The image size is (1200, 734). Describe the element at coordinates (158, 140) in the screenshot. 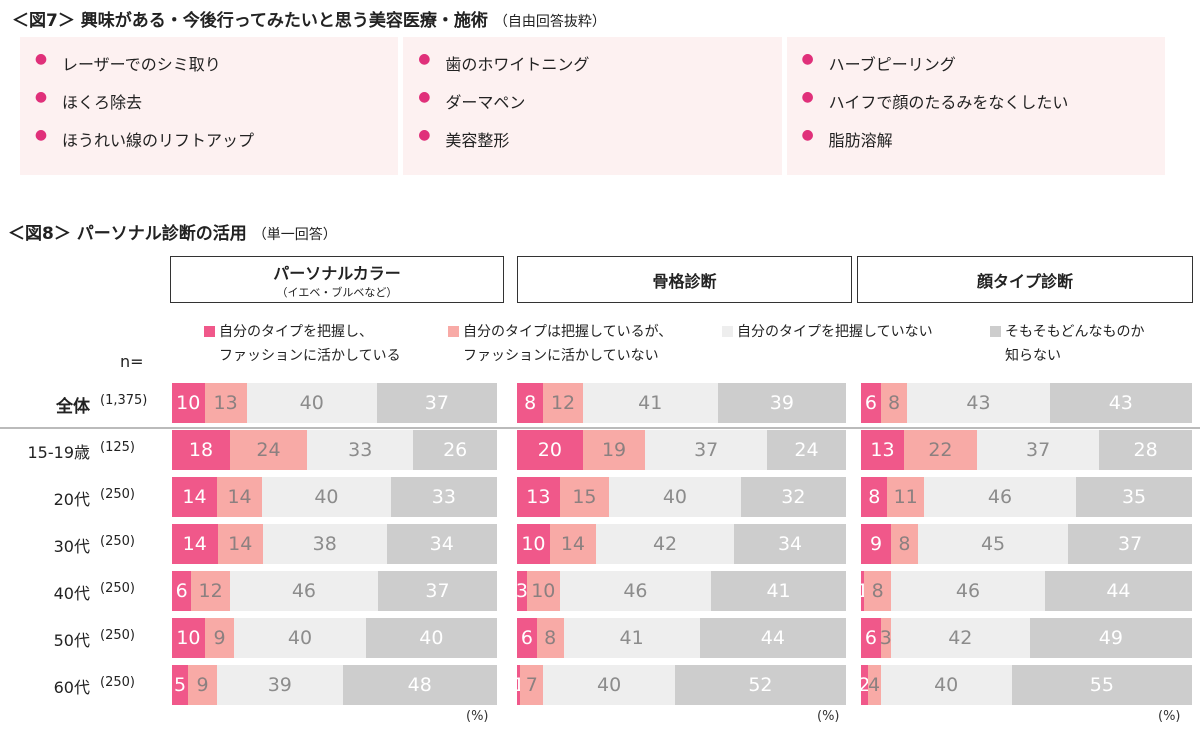

I see `list-item-text: ほうれい線のリフトアップ` at that location.